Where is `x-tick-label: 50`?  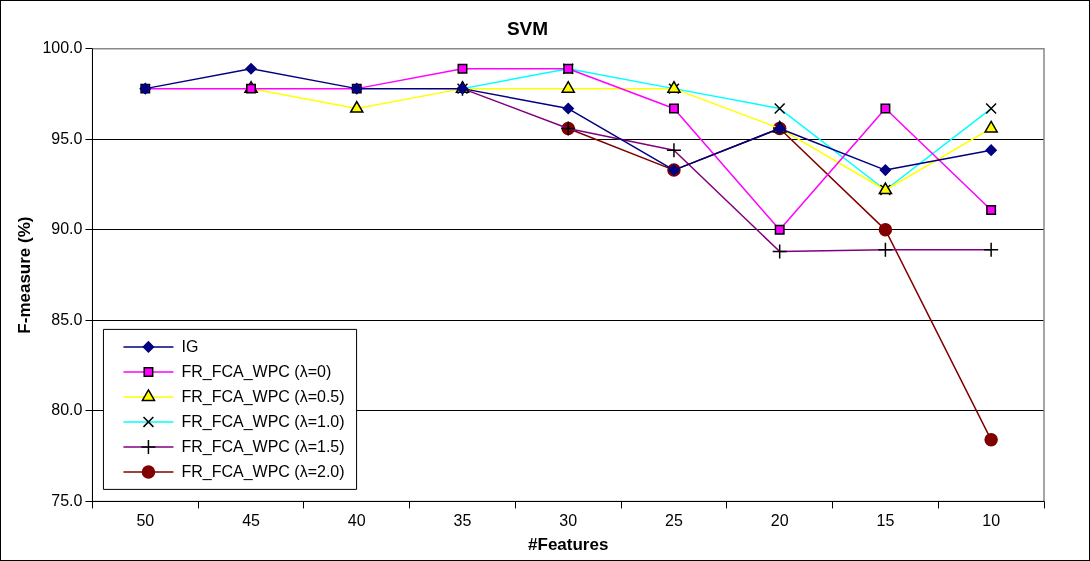 x-tick-label: 50 is located at coordinates (145, 521).